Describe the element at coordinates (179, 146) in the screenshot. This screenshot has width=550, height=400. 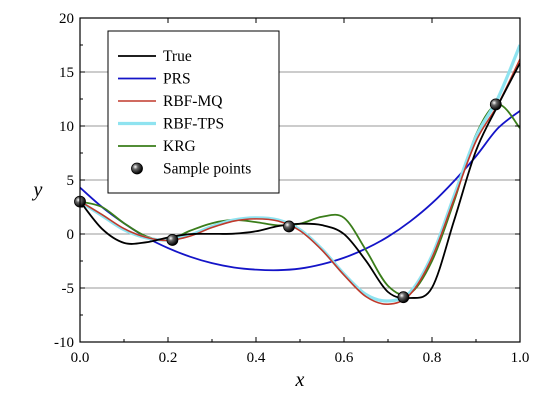
I see `legend-label: KRG` at that location.